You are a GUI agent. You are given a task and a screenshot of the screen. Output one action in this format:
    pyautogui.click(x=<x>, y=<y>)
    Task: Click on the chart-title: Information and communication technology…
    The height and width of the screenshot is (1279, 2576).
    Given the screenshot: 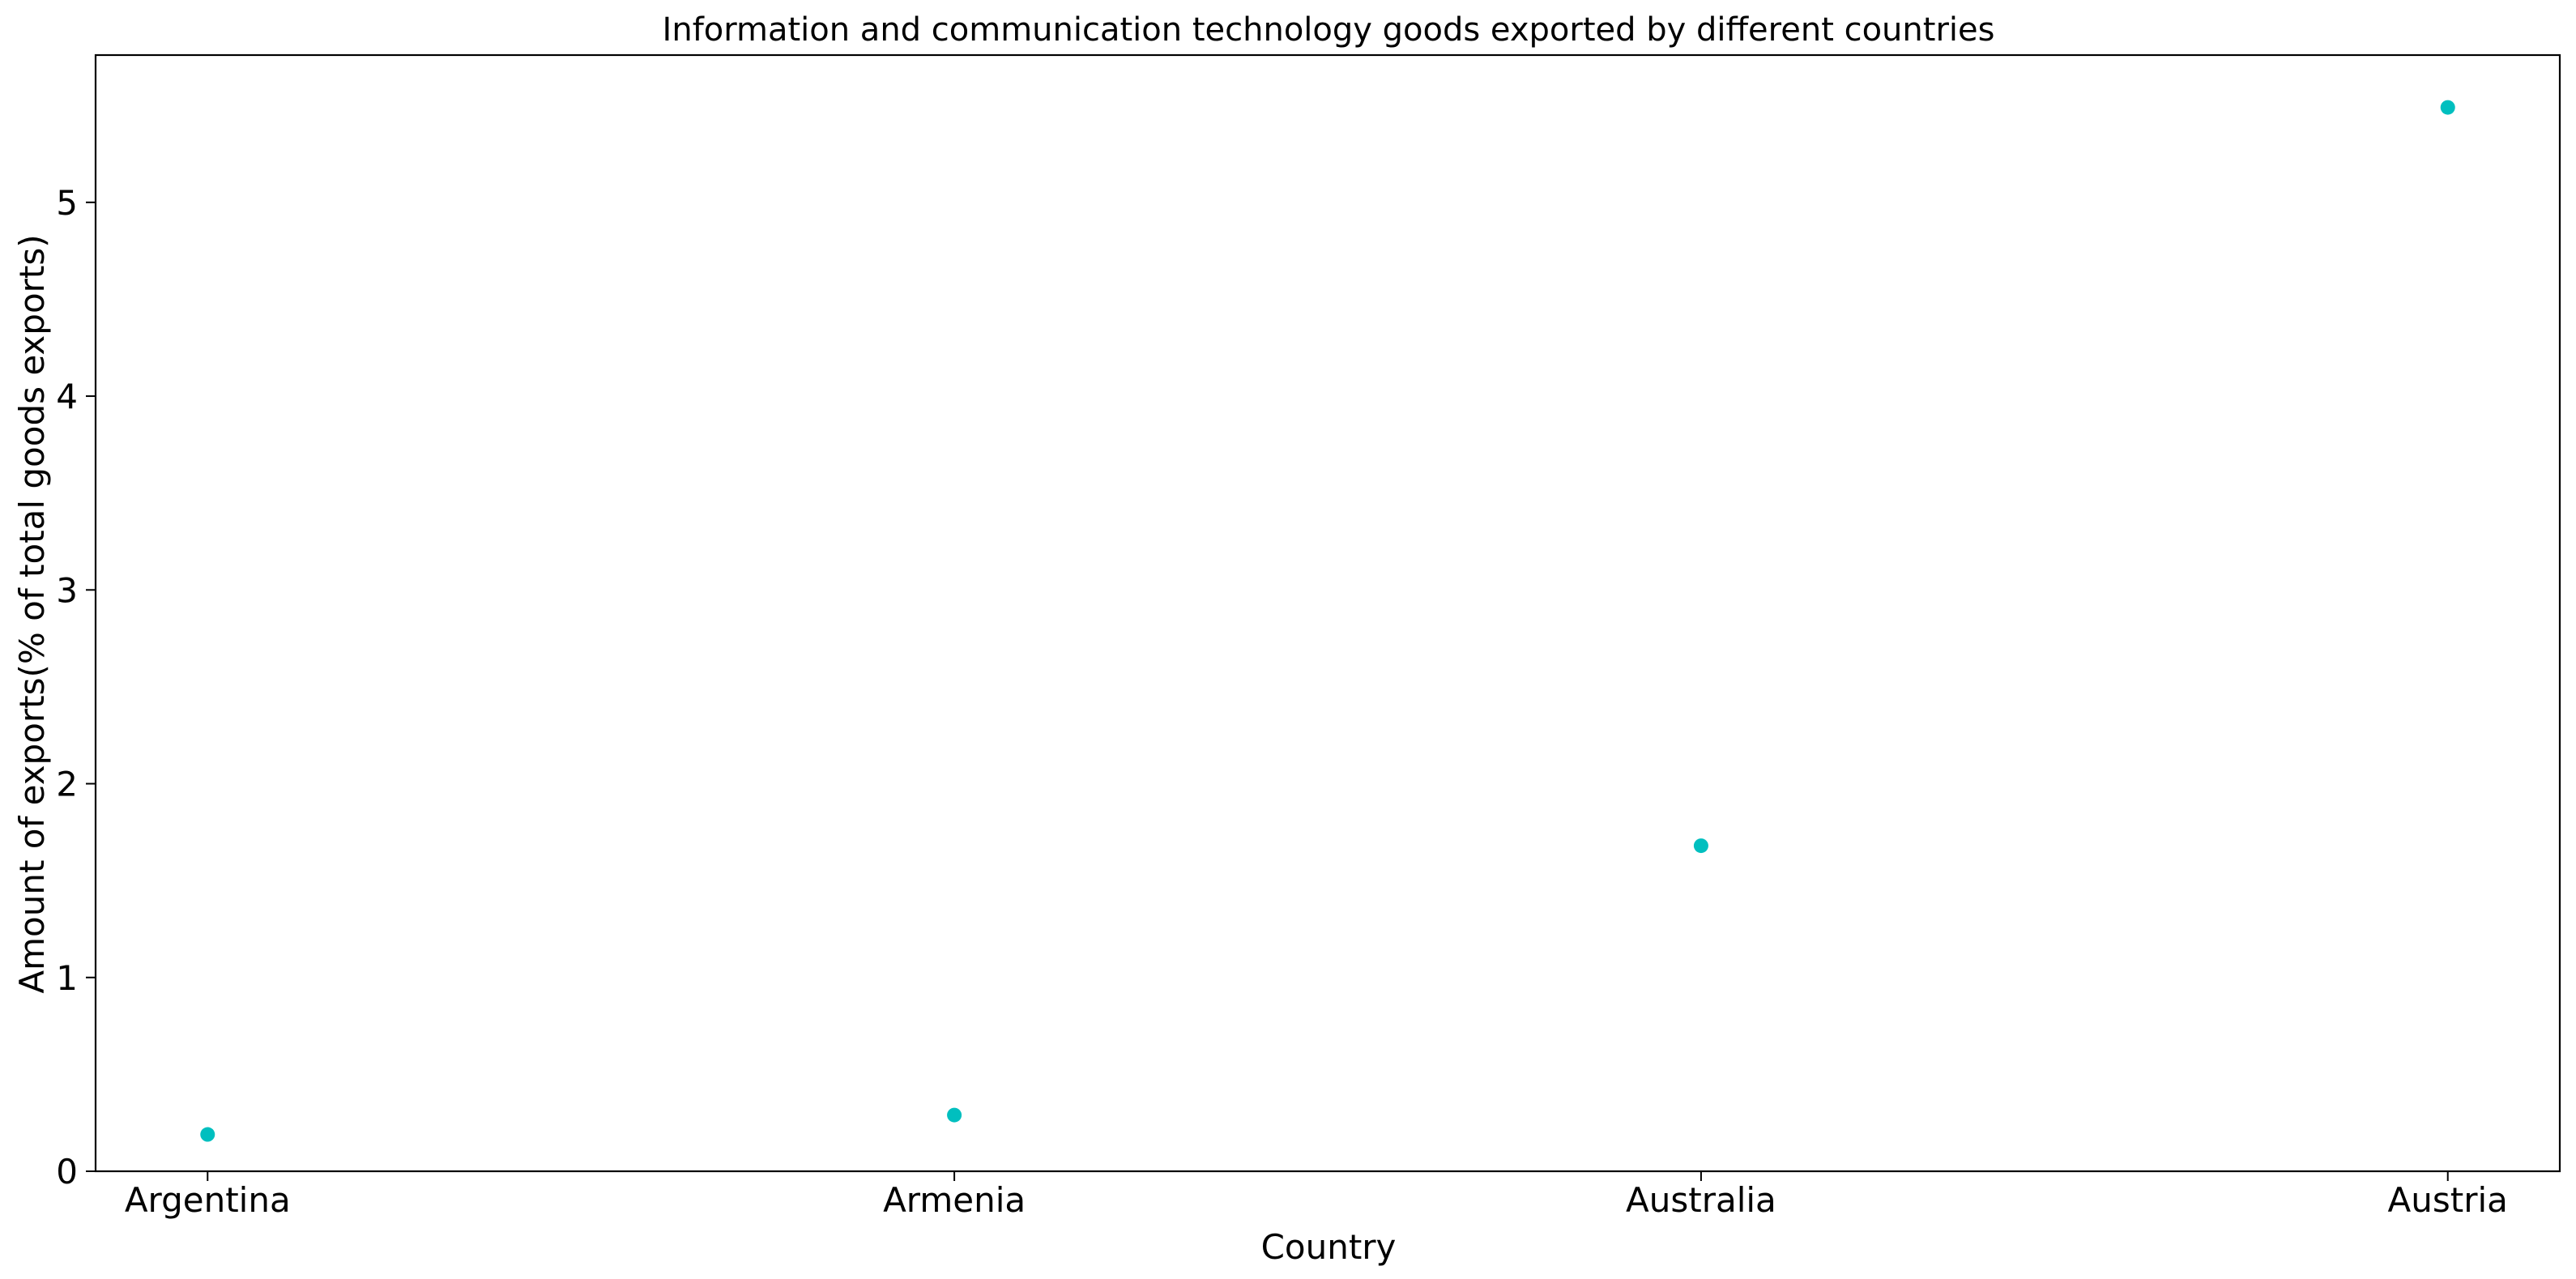 What is the action you would take?
    pyautogui.click(x=1329, y=30)
    